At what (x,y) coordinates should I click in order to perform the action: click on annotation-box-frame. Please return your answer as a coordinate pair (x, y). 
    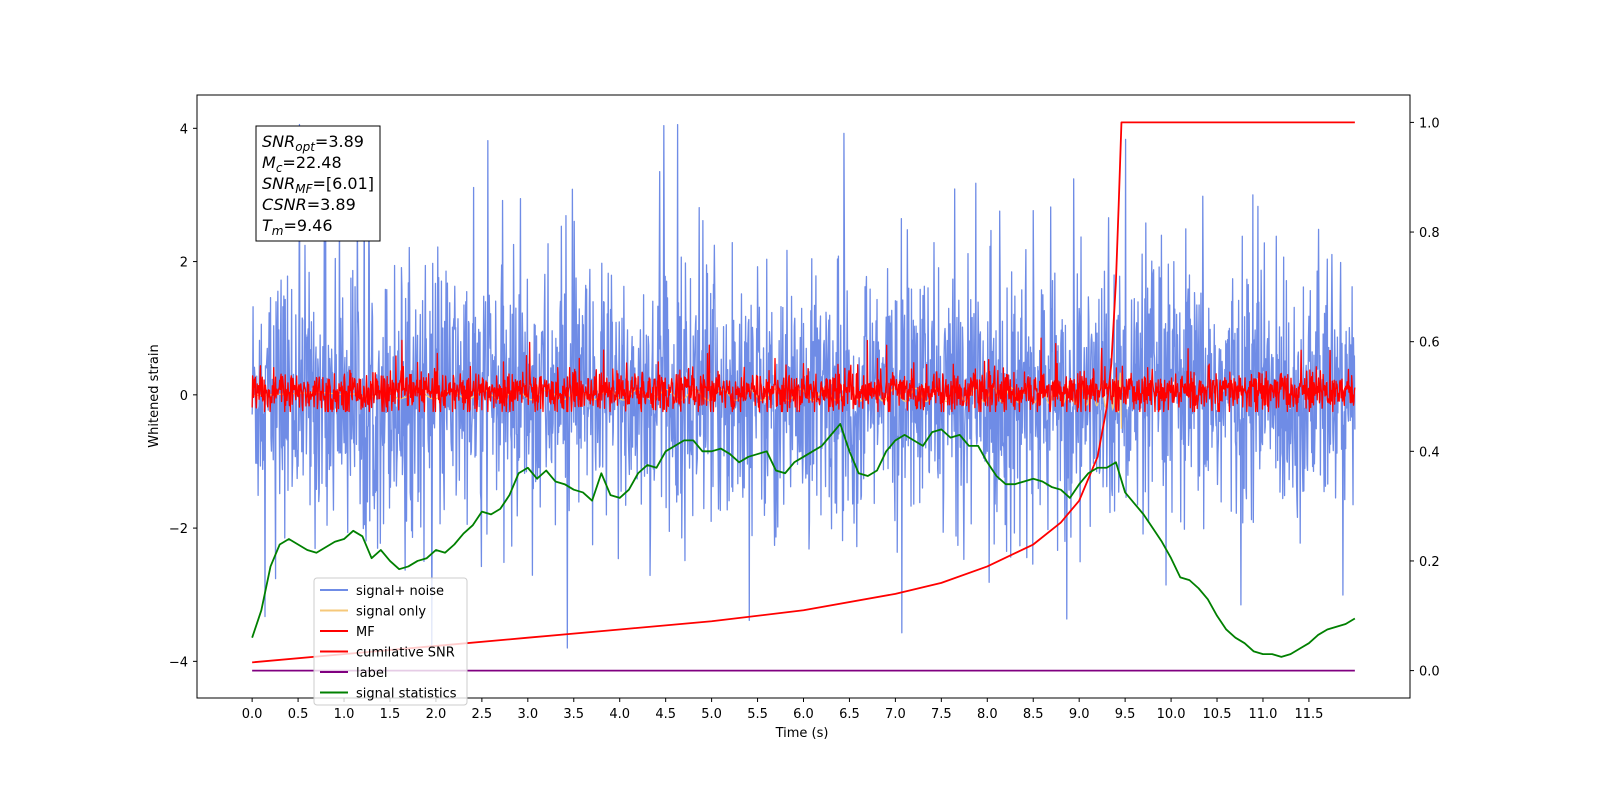
    Looking at the image, I should click on (318, 183).